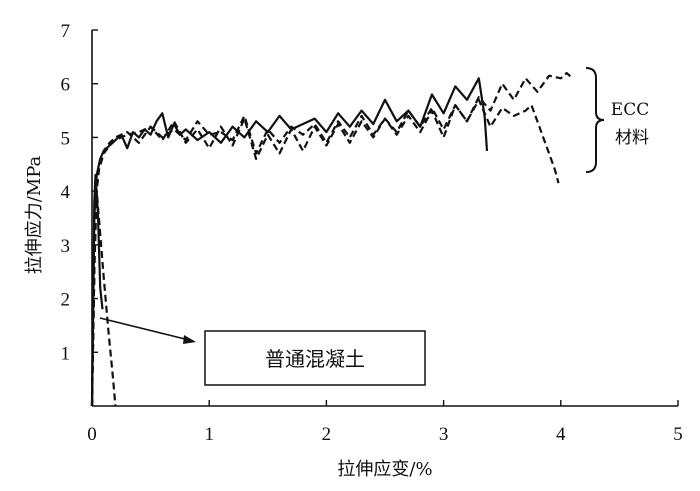 Image resolution: width=700 pixels, height=491 pixels. What do you see at coordinates (561, 434) in the screenshot?
I see `x-tick-label: 4` at bounding box center [561, 434].